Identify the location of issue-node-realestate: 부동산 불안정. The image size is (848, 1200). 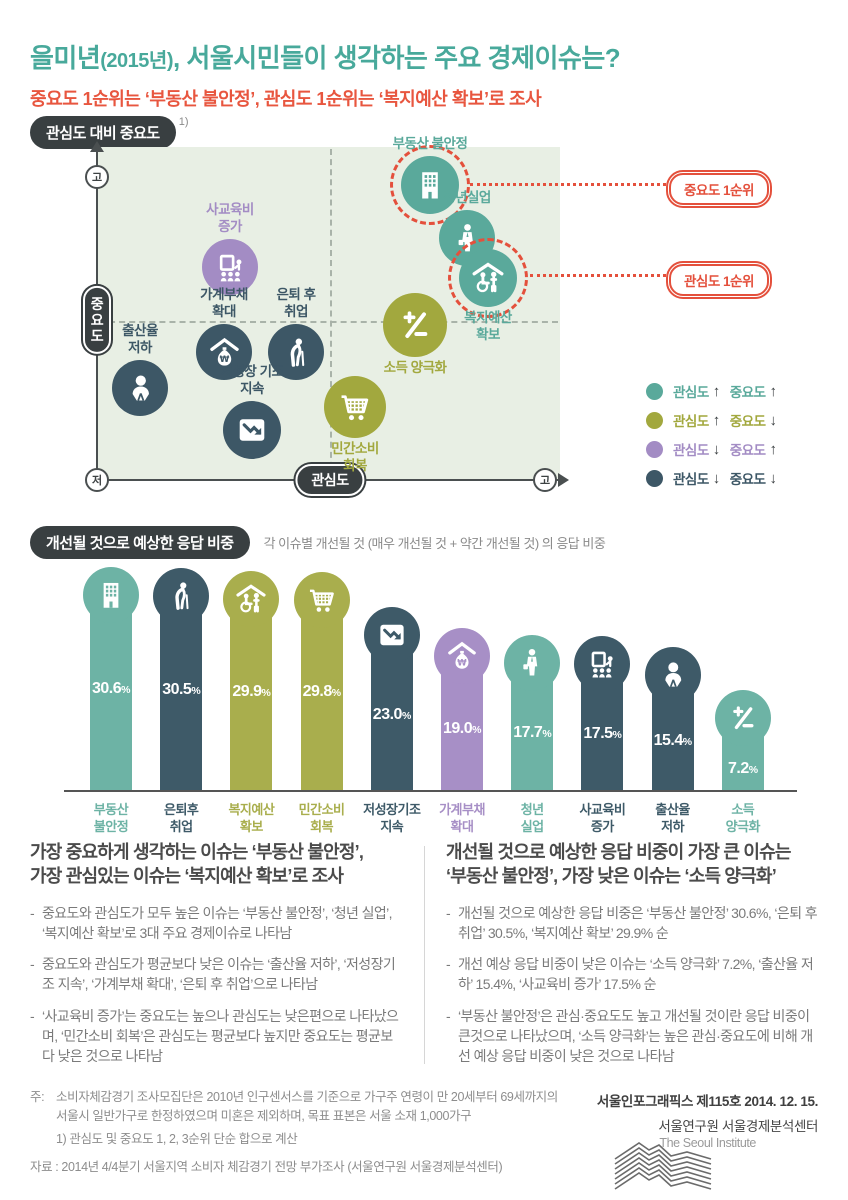
(430, 180).